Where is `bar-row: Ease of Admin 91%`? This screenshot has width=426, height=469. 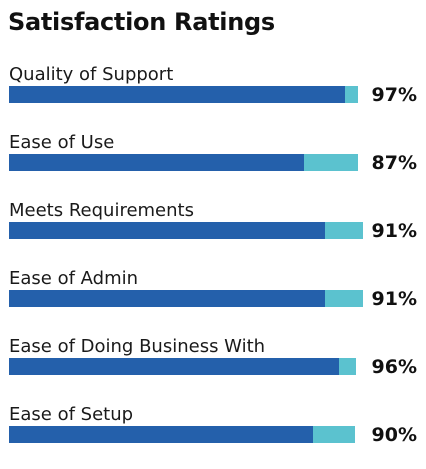
bar-row: Ease of Admin 91% is located at coordinates (213, 298).